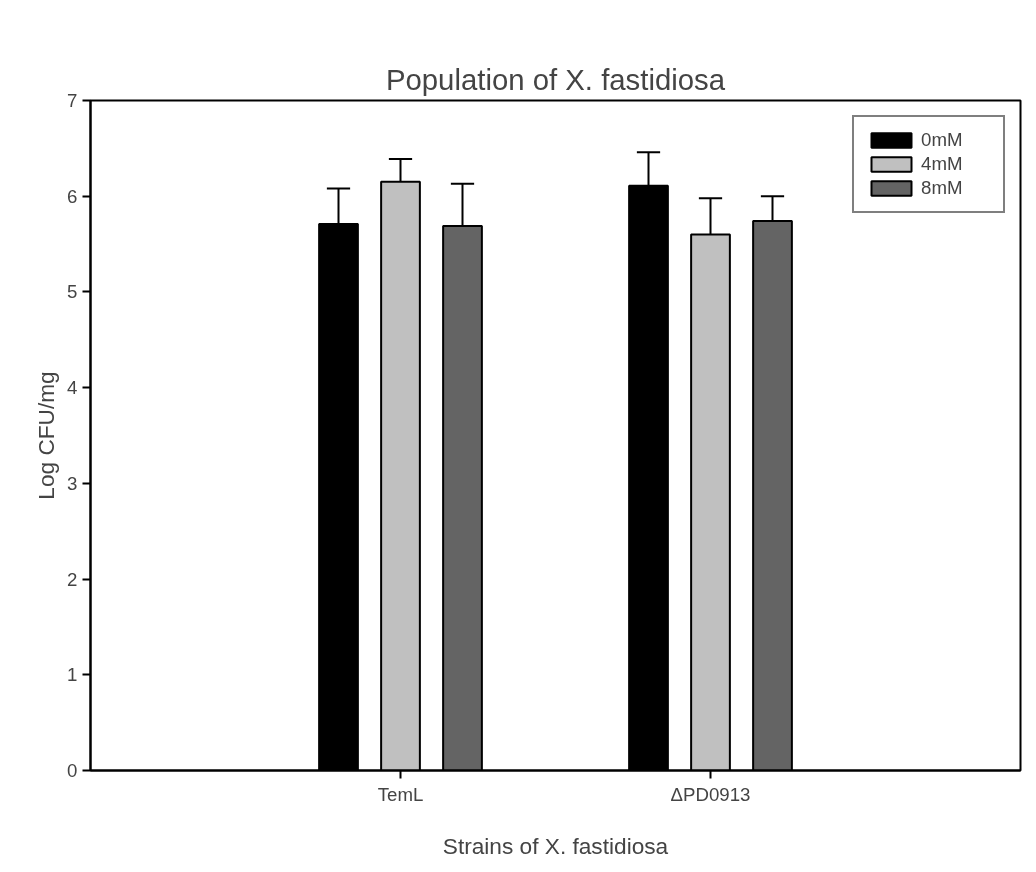 The width and height of the screenshot is (1036, 872). I want to click on x-axis-title: Strains of X. fastidiosa, so click(555, 845).